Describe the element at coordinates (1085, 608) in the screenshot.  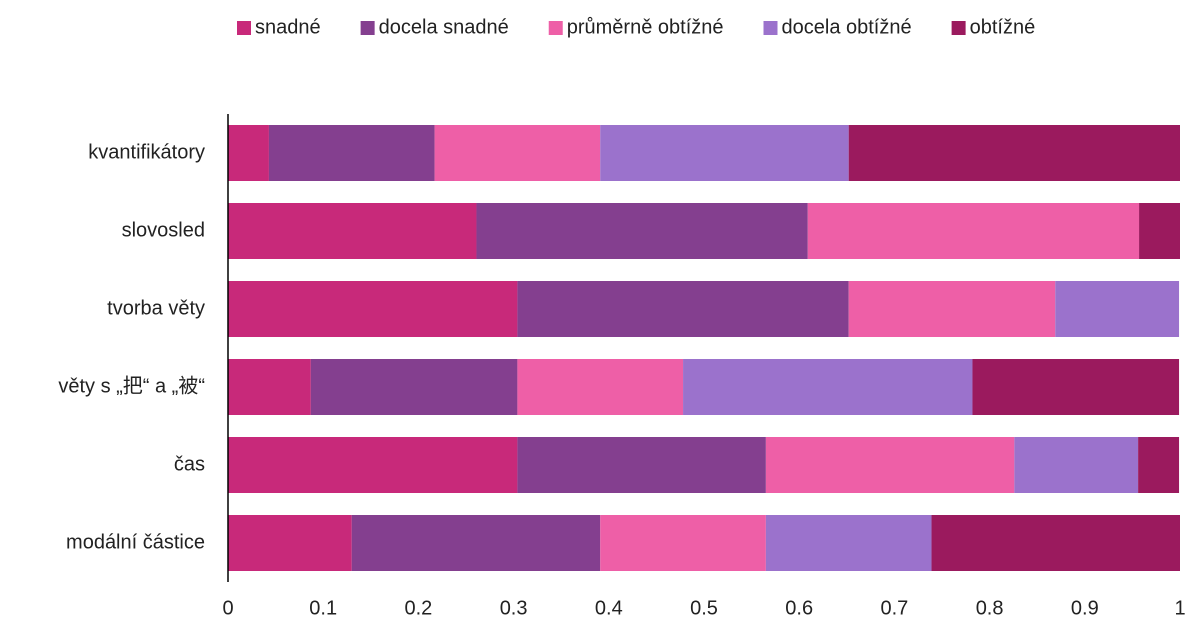
I see `x-tick-label: 0.9` at that location.